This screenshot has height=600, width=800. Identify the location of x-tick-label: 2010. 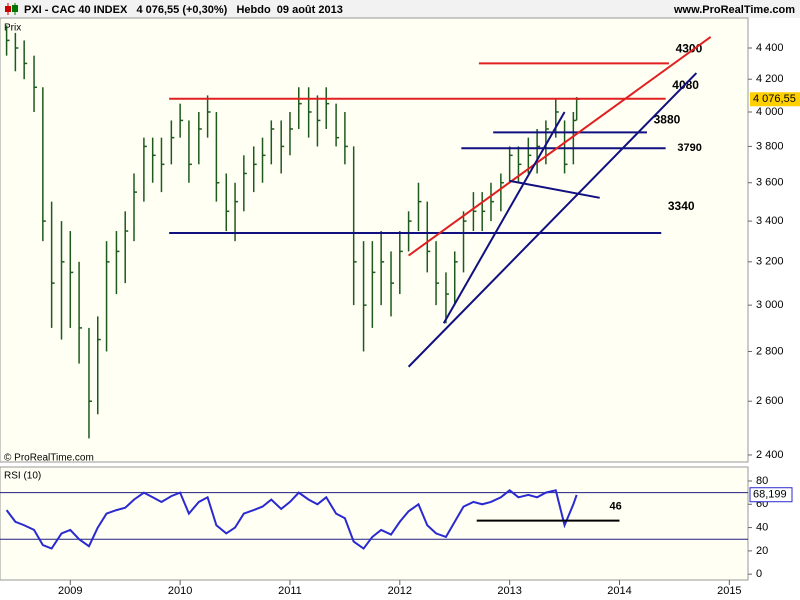
(180, 591).